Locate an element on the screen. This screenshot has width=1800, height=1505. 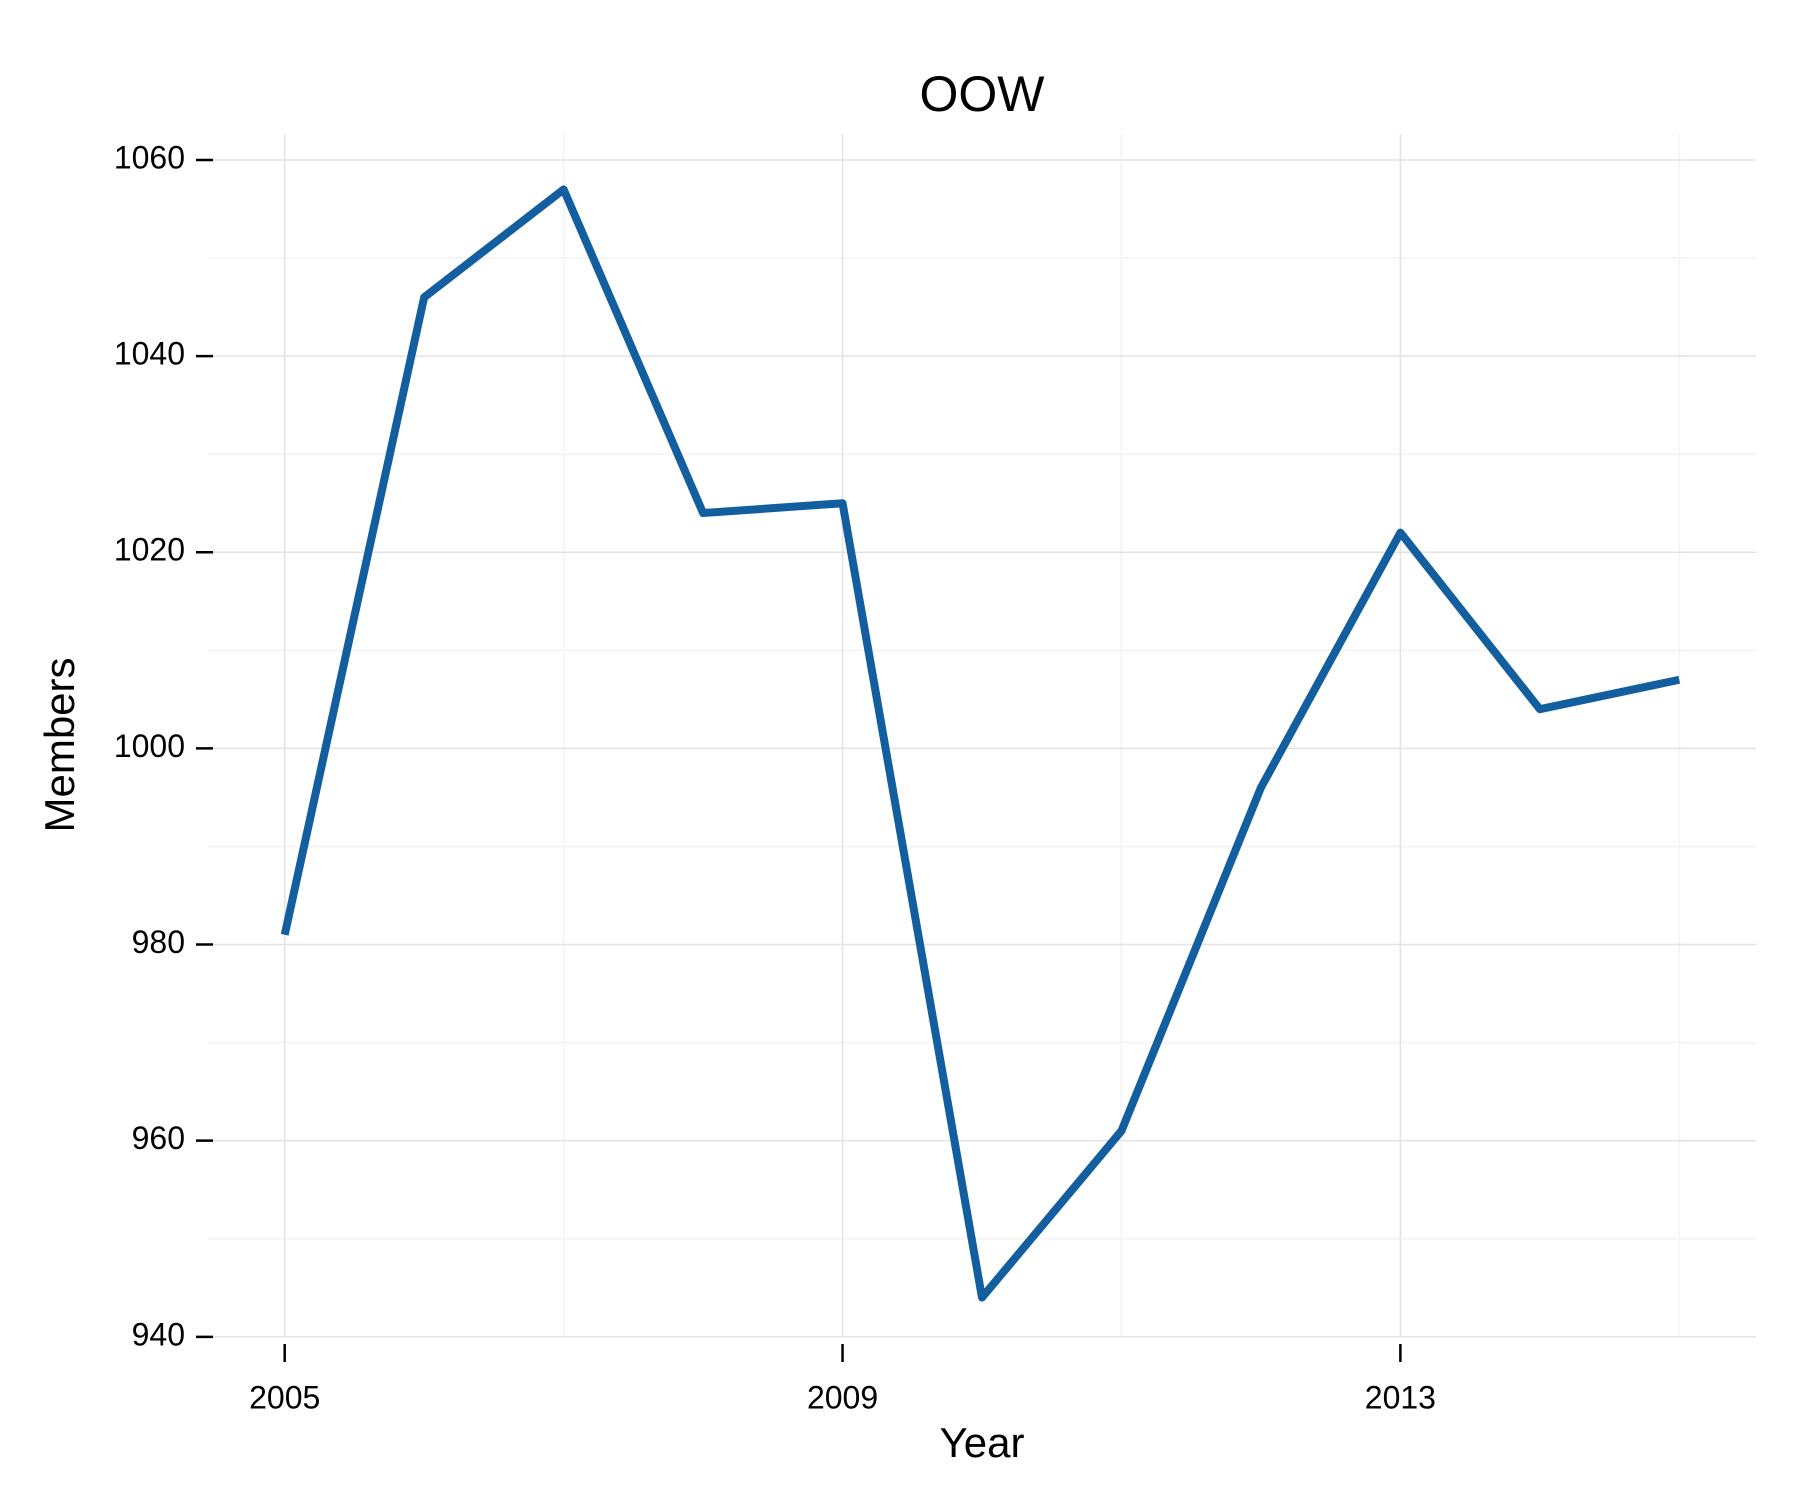
y-tick-label: 960 is located at coordinates (158, 1138).